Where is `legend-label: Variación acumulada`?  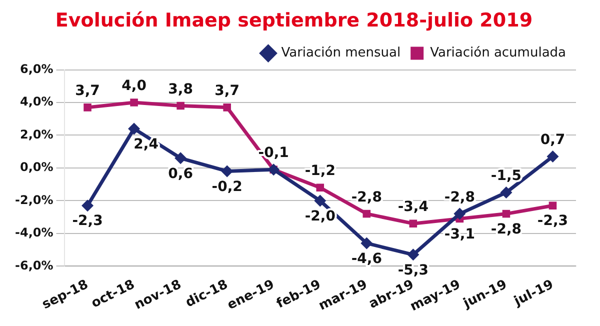
legend-label: Variación acumulada is located at coordinates (498, 53).